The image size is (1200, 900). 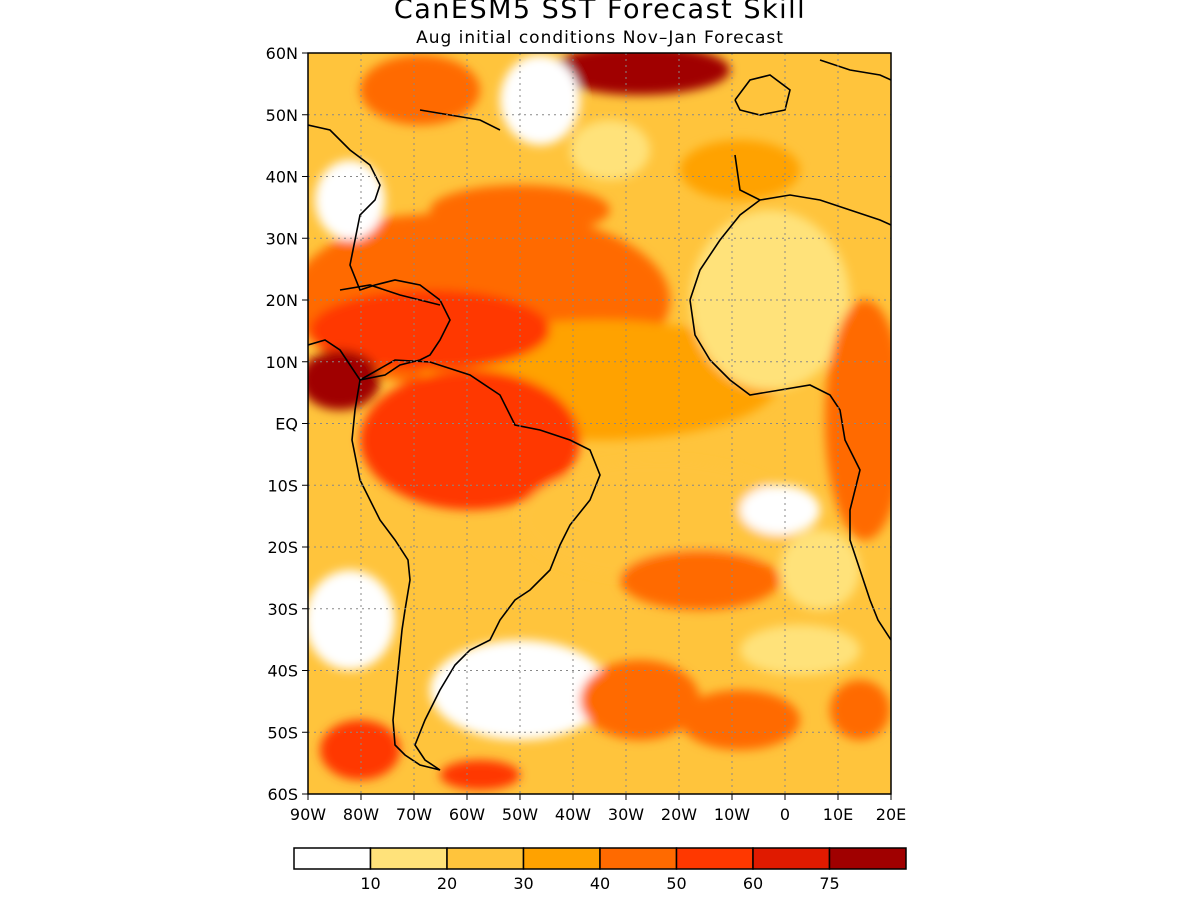 What do you see at coordinates (679, 814) in the screenshot?
I see `lon-label: 20W` at bounding box center [679, 814].